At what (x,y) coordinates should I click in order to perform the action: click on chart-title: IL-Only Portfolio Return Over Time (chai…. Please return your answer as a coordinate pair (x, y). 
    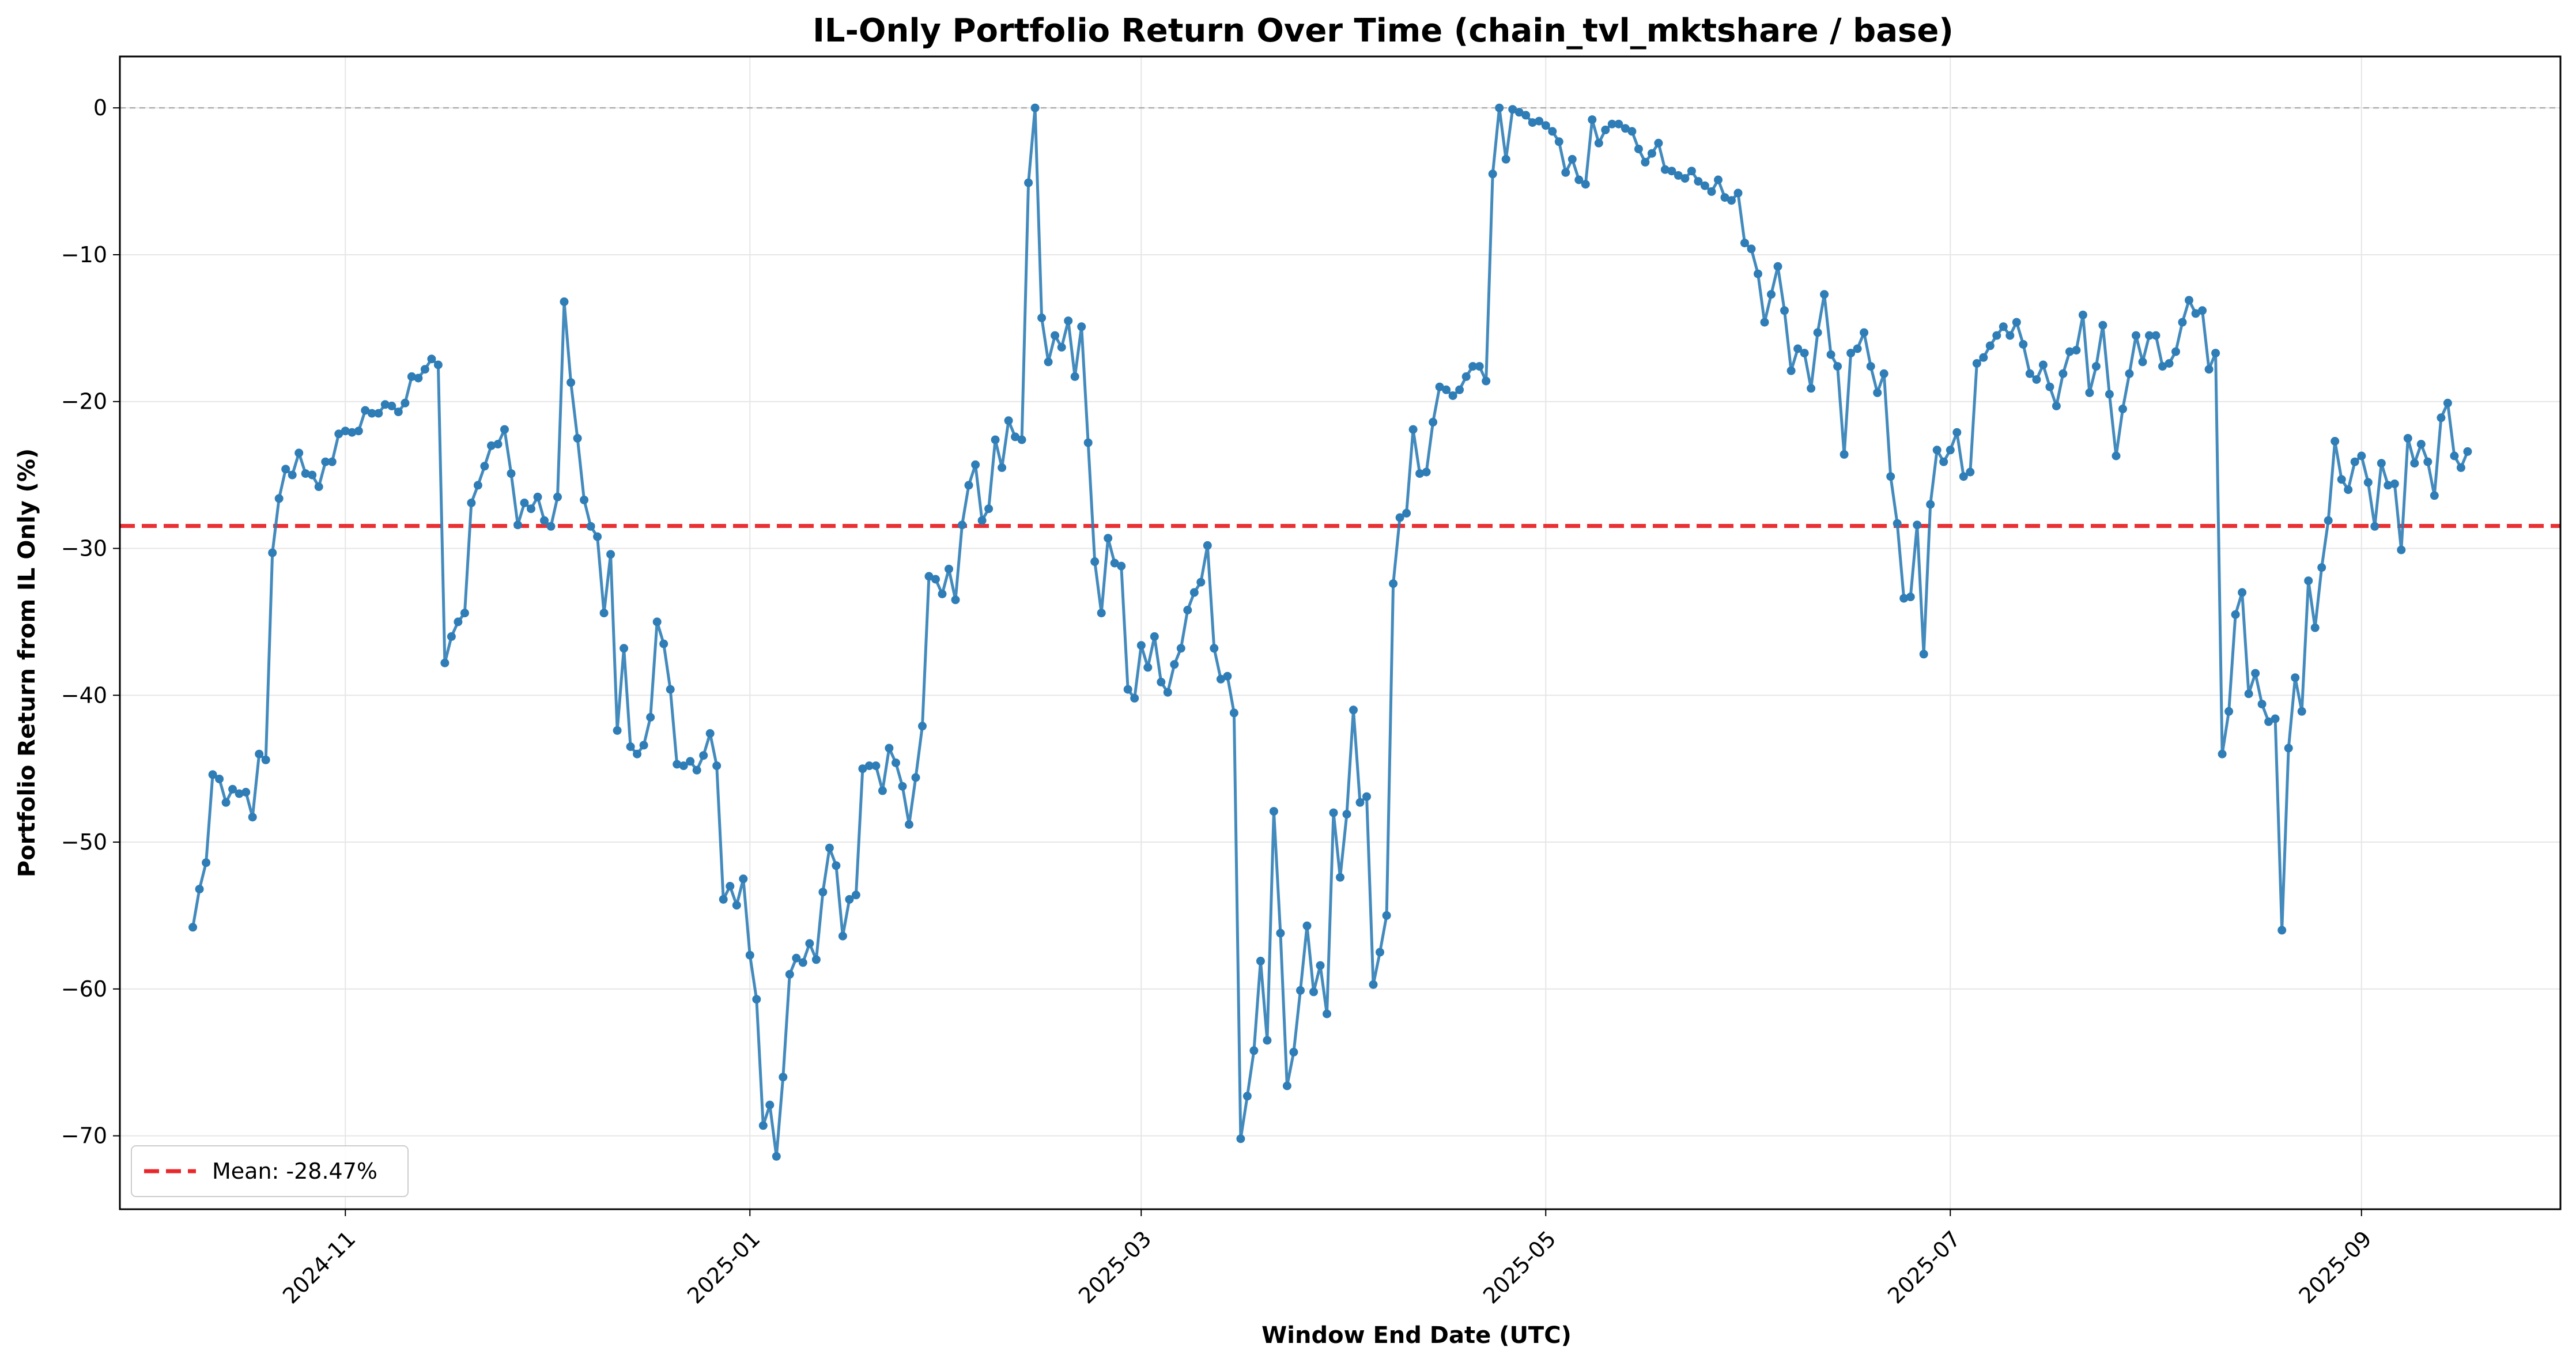
    Looking at the image, I should click on (1383, 31).